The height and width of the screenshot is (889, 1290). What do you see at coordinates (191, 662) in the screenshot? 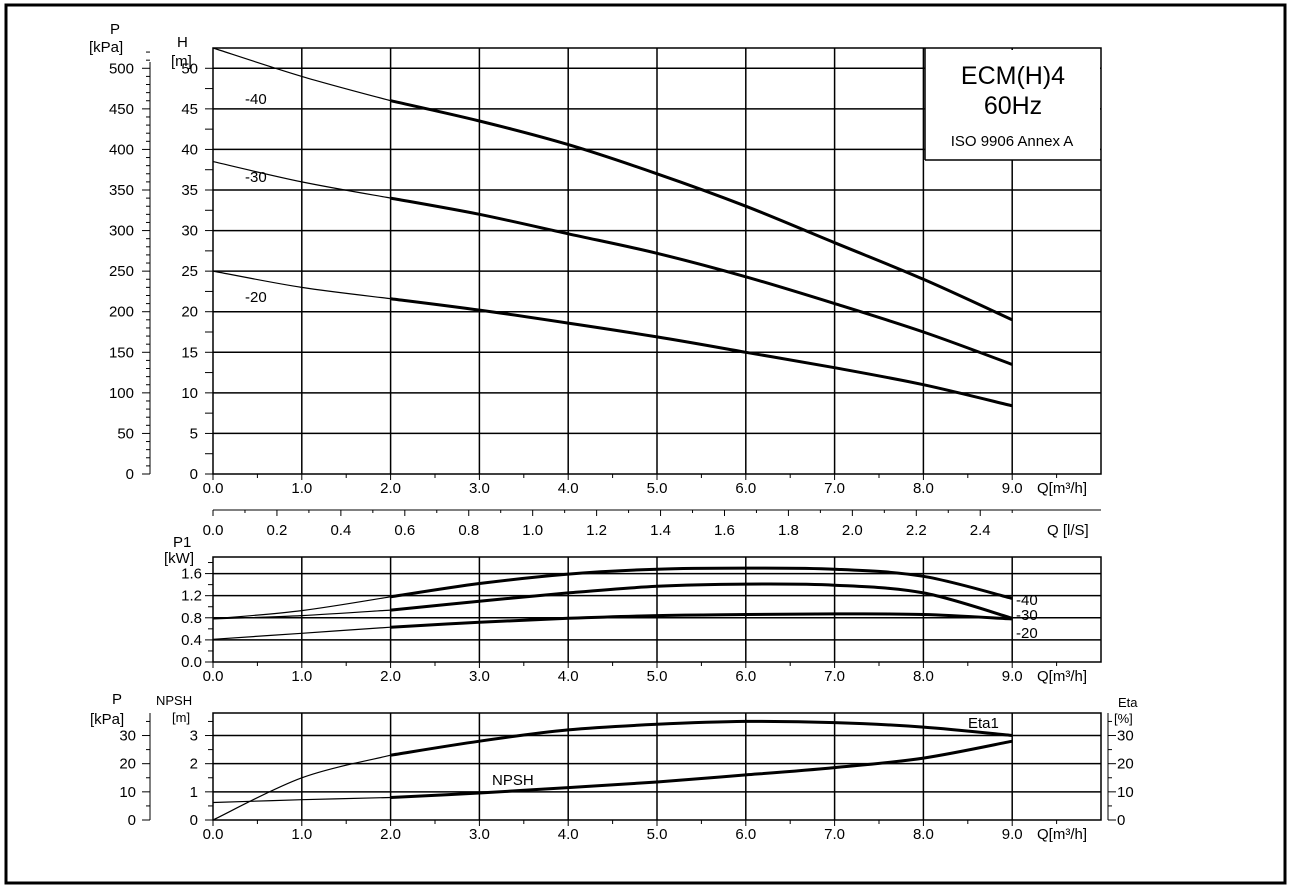
I see `power-y-tick-label: 0.0` at bounding box center [191, 662].